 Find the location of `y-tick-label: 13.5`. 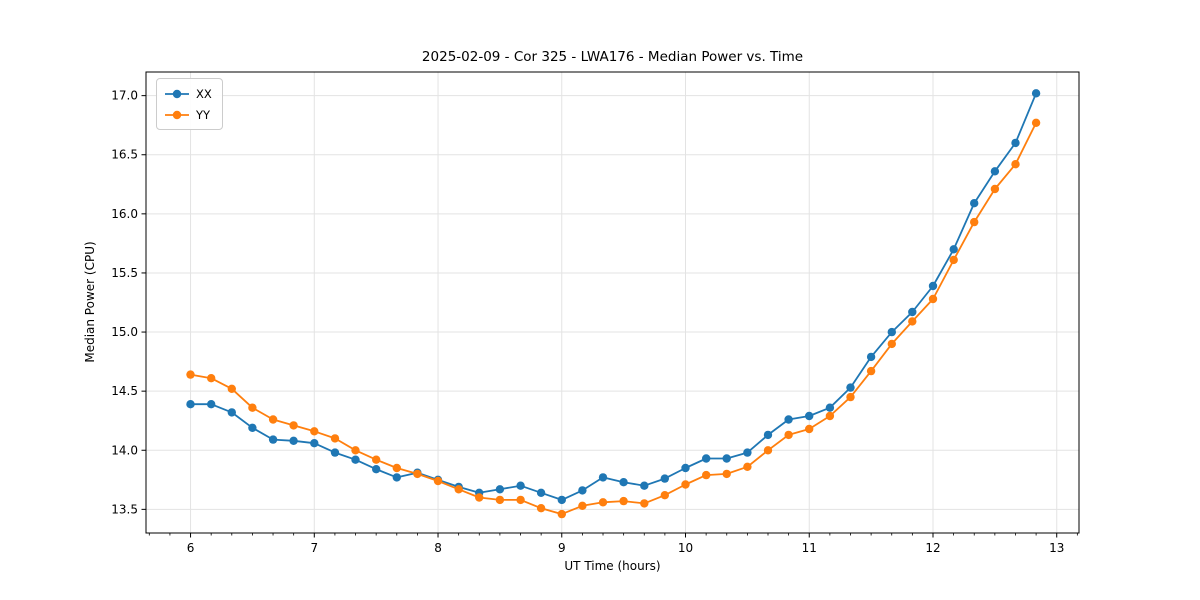

y-tick-label: 13.5 is located at coordinates (124, 509).